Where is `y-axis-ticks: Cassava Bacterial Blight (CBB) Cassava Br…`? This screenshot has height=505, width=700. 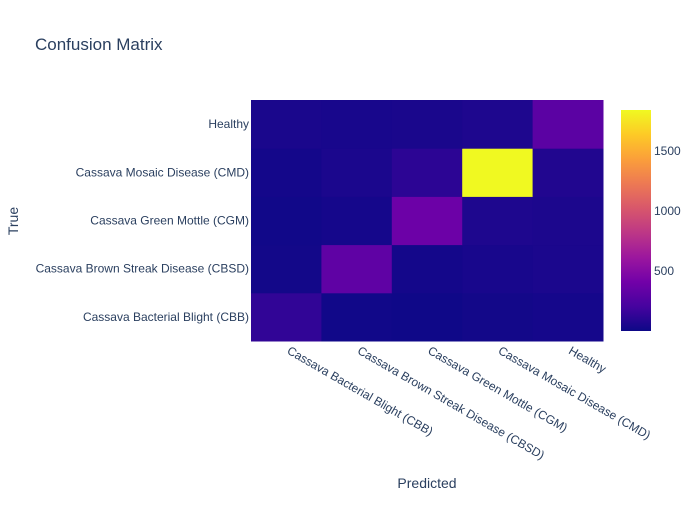 y-axis-ticks: Cassava Bacterial Blight (CBB) Cassava Br… is located at coordinates (142, 220).